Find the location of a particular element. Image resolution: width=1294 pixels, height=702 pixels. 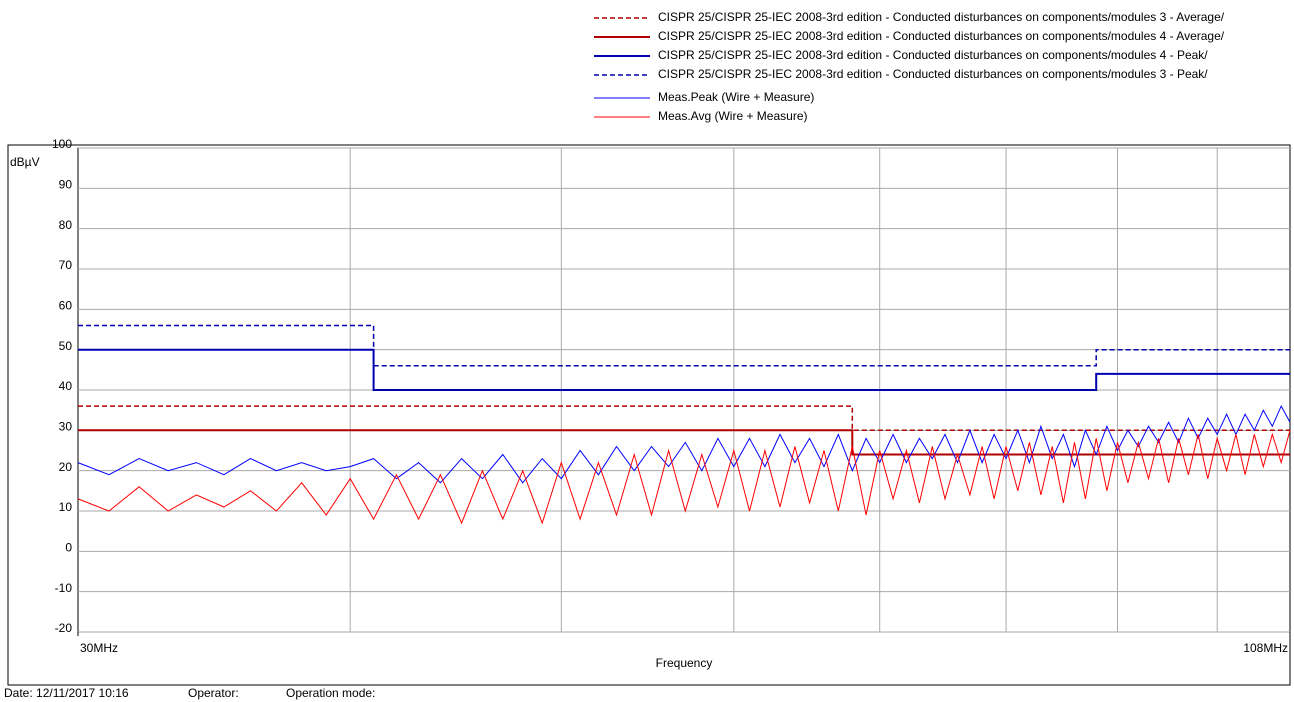

y-tick-label: 60 is located at coordinates (66, 306).